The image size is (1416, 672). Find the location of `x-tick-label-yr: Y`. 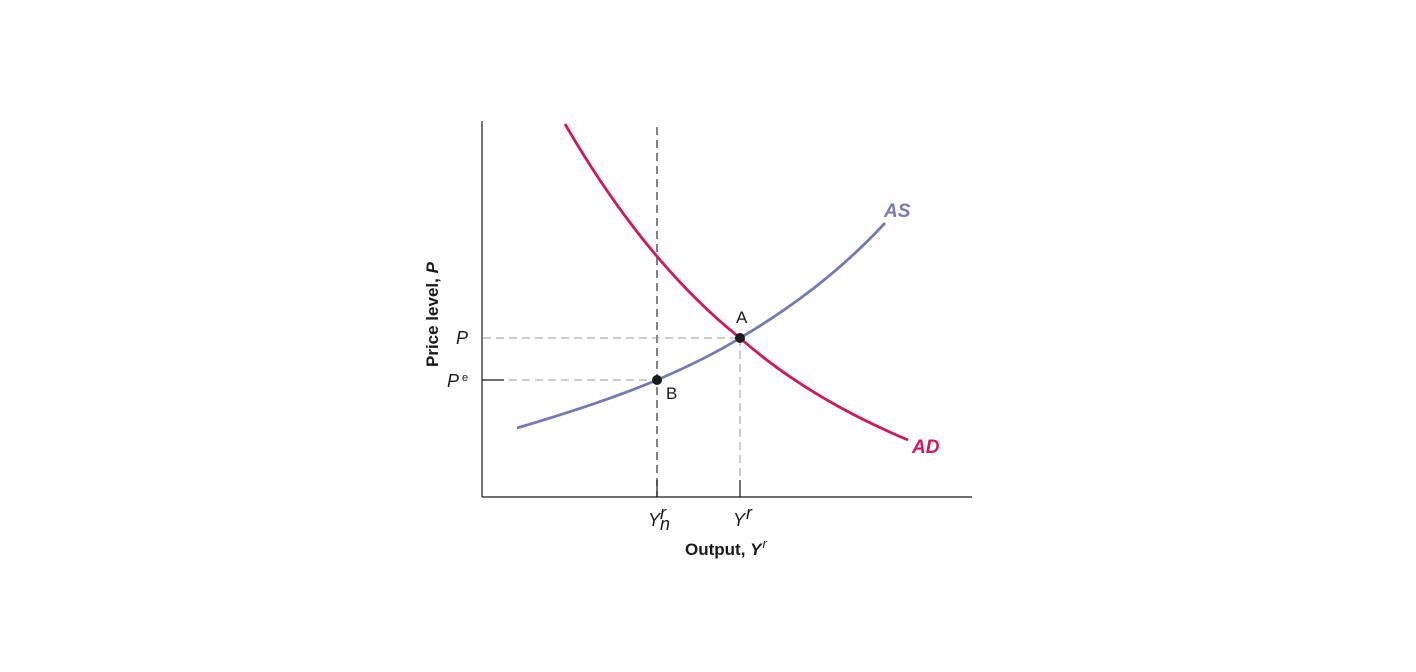

x-tick-label-yr: Y is located at coordinates (740, 520).